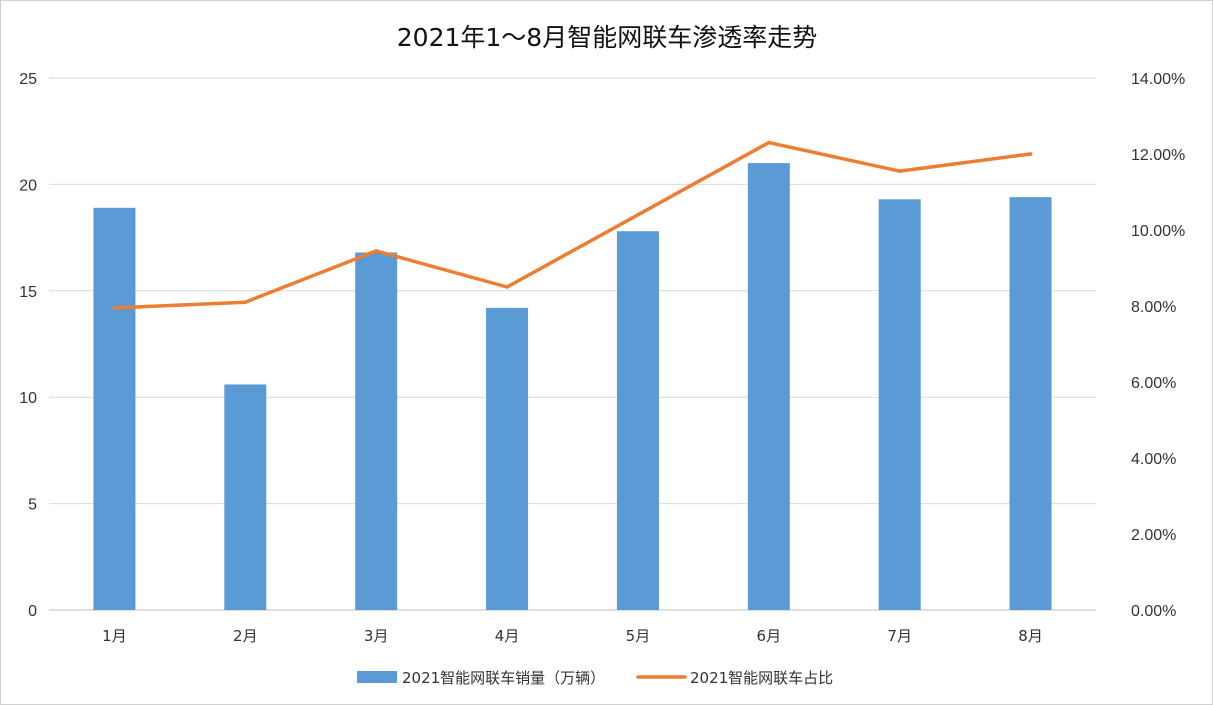  Describe the element at coordinates (1153, 611) in the screenshot. I see `y-right-tick-label: 0.00%` at that location.